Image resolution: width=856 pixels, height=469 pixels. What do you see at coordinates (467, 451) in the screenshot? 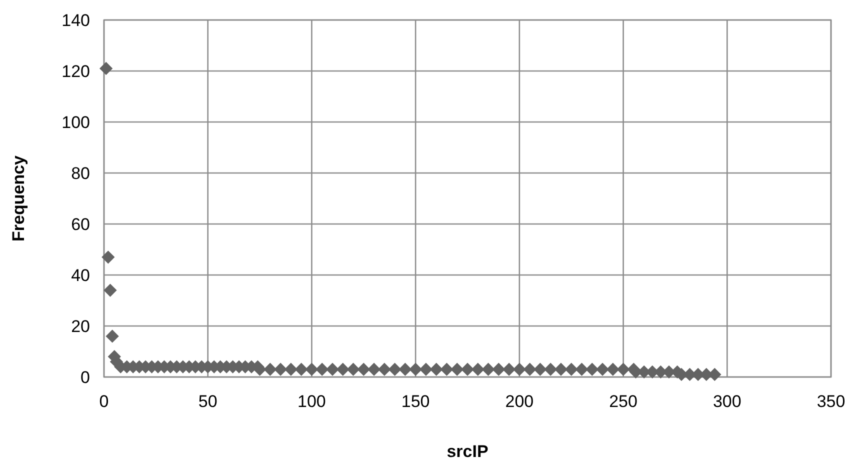
I see `x-axis-title: srcIP` at bounding box center [467, 451].